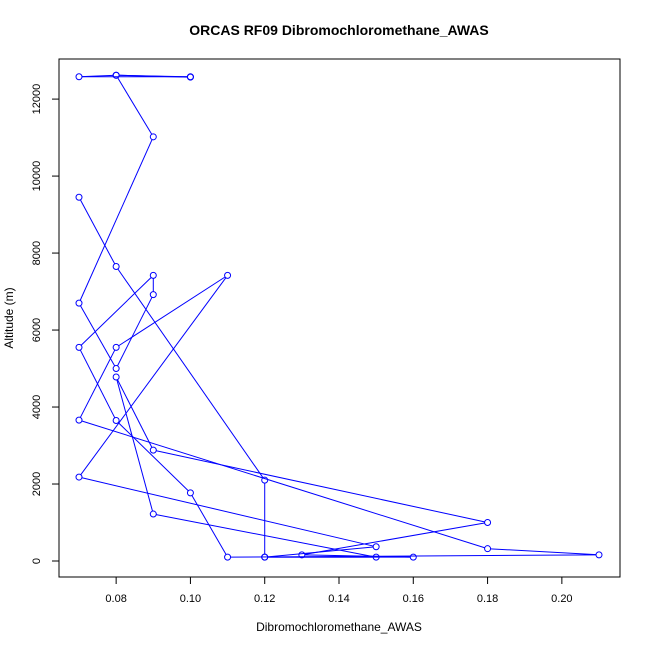 The width and height of the screenshot is (650, 650). I want to click on y-tick-label: 6000, so click(37, 330).